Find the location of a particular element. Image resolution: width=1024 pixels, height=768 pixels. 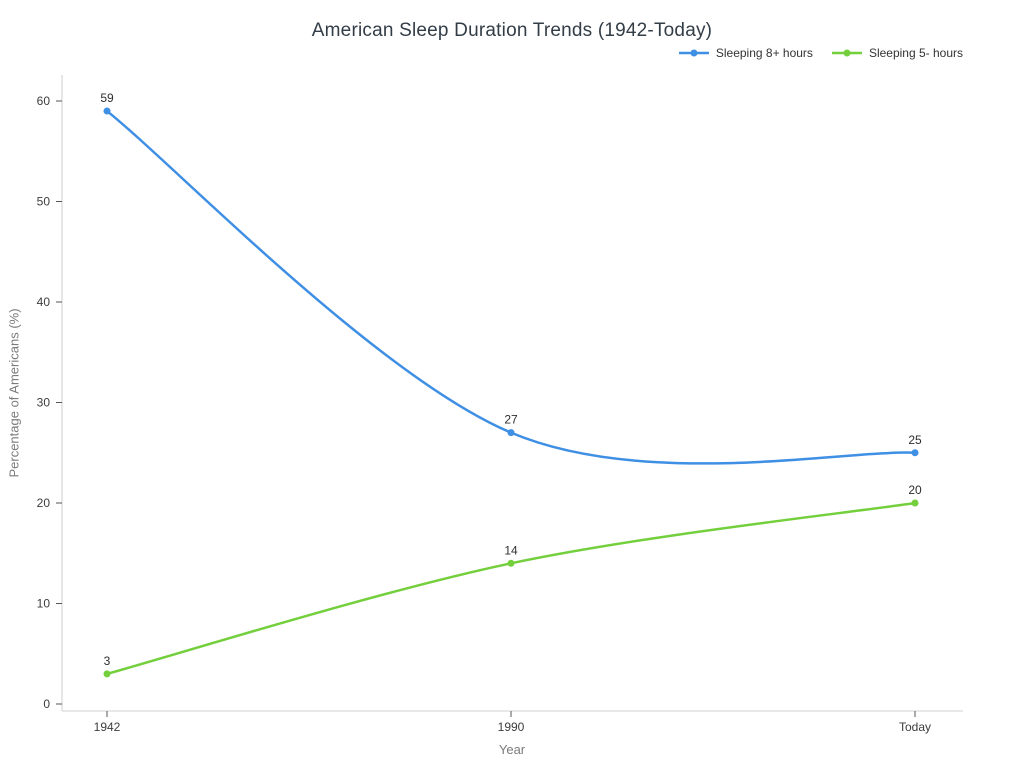

y-tick-label: 60 is located at coordinates (44, 101).